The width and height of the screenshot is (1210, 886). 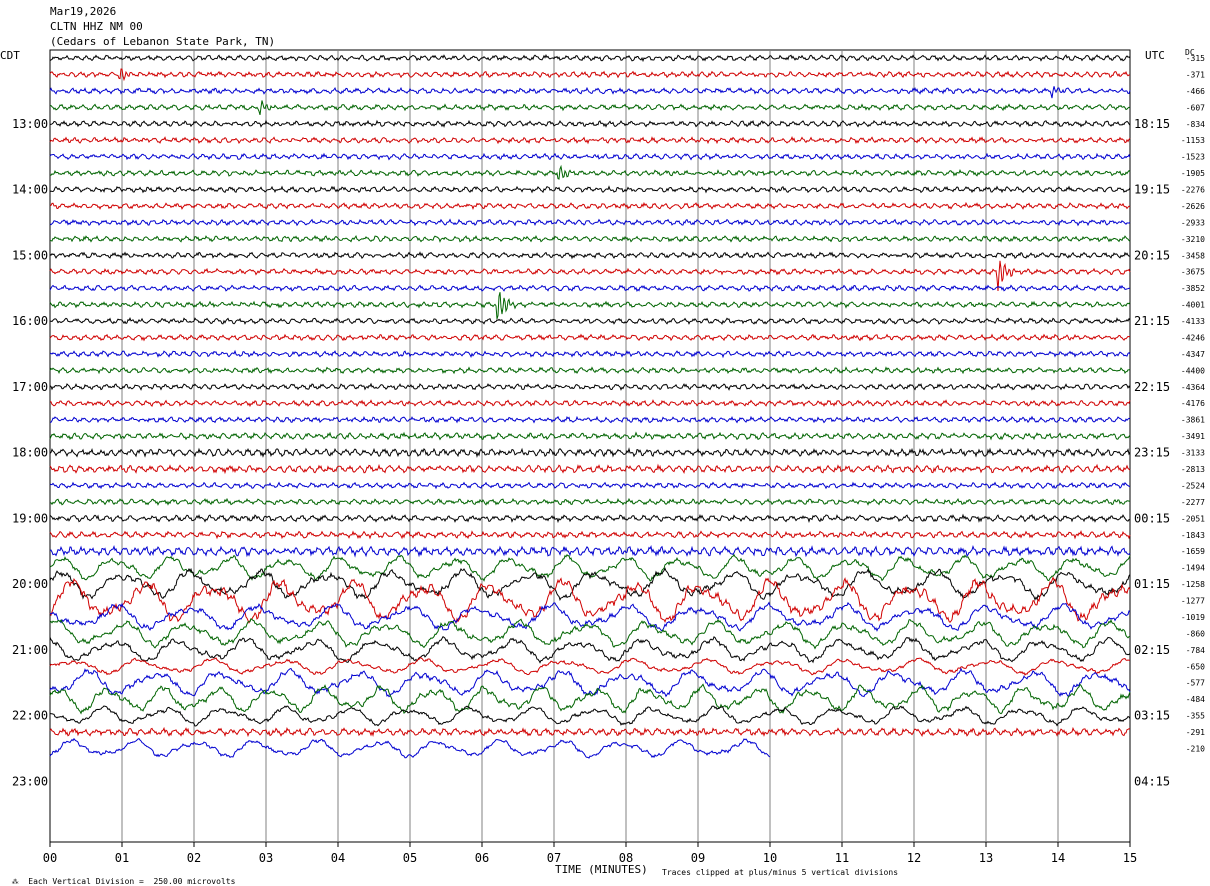 I want to click on x-tick-label: 07, so click(x=554, y=858).